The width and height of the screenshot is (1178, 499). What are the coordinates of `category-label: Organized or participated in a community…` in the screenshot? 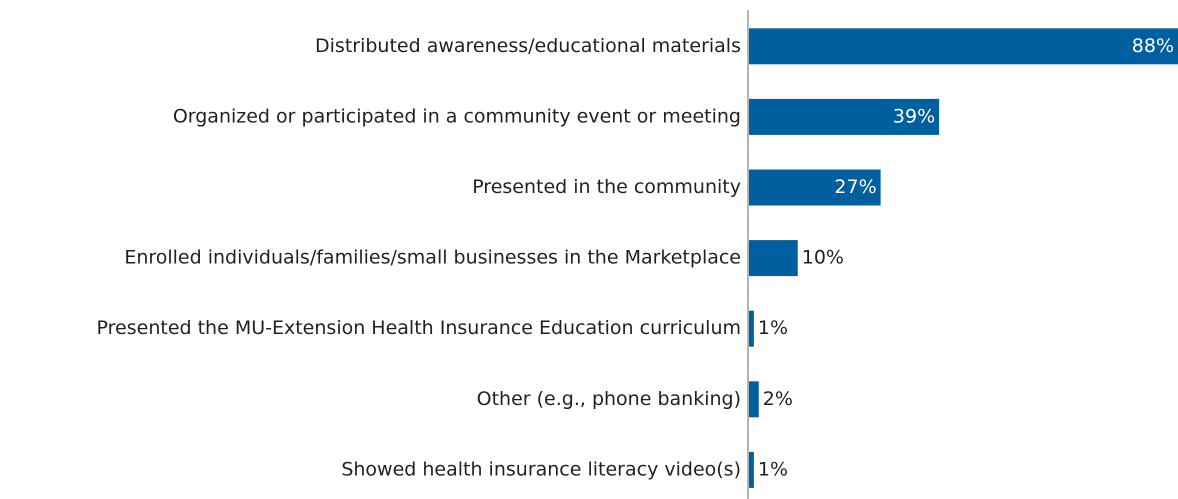 It's located at (457, 116).